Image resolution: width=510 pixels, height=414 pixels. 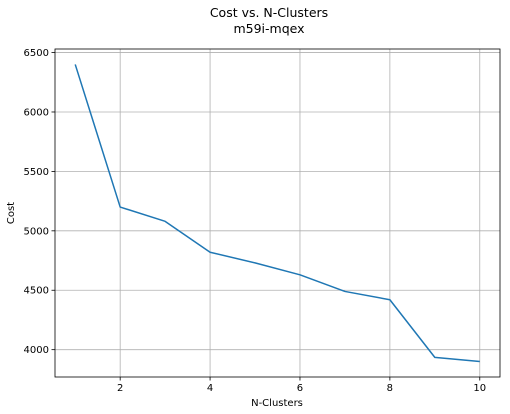 What do you see at coordinates (390, 388) in the screenshot?
I see `x-tick-label: 8` at bounding box center [390, 388].